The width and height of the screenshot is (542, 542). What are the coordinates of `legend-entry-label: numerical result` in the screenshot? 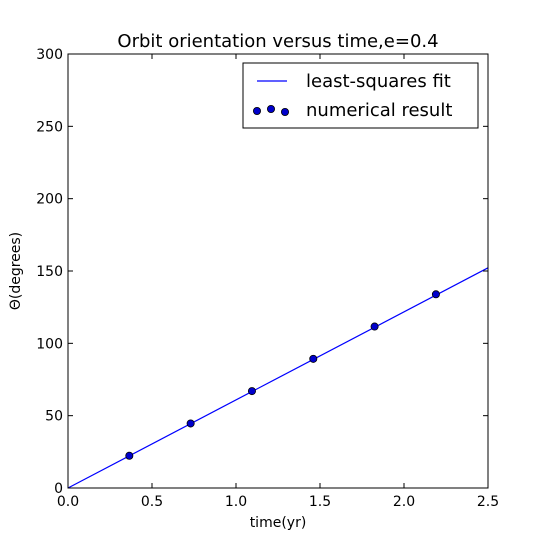 It's located at (379, 110).